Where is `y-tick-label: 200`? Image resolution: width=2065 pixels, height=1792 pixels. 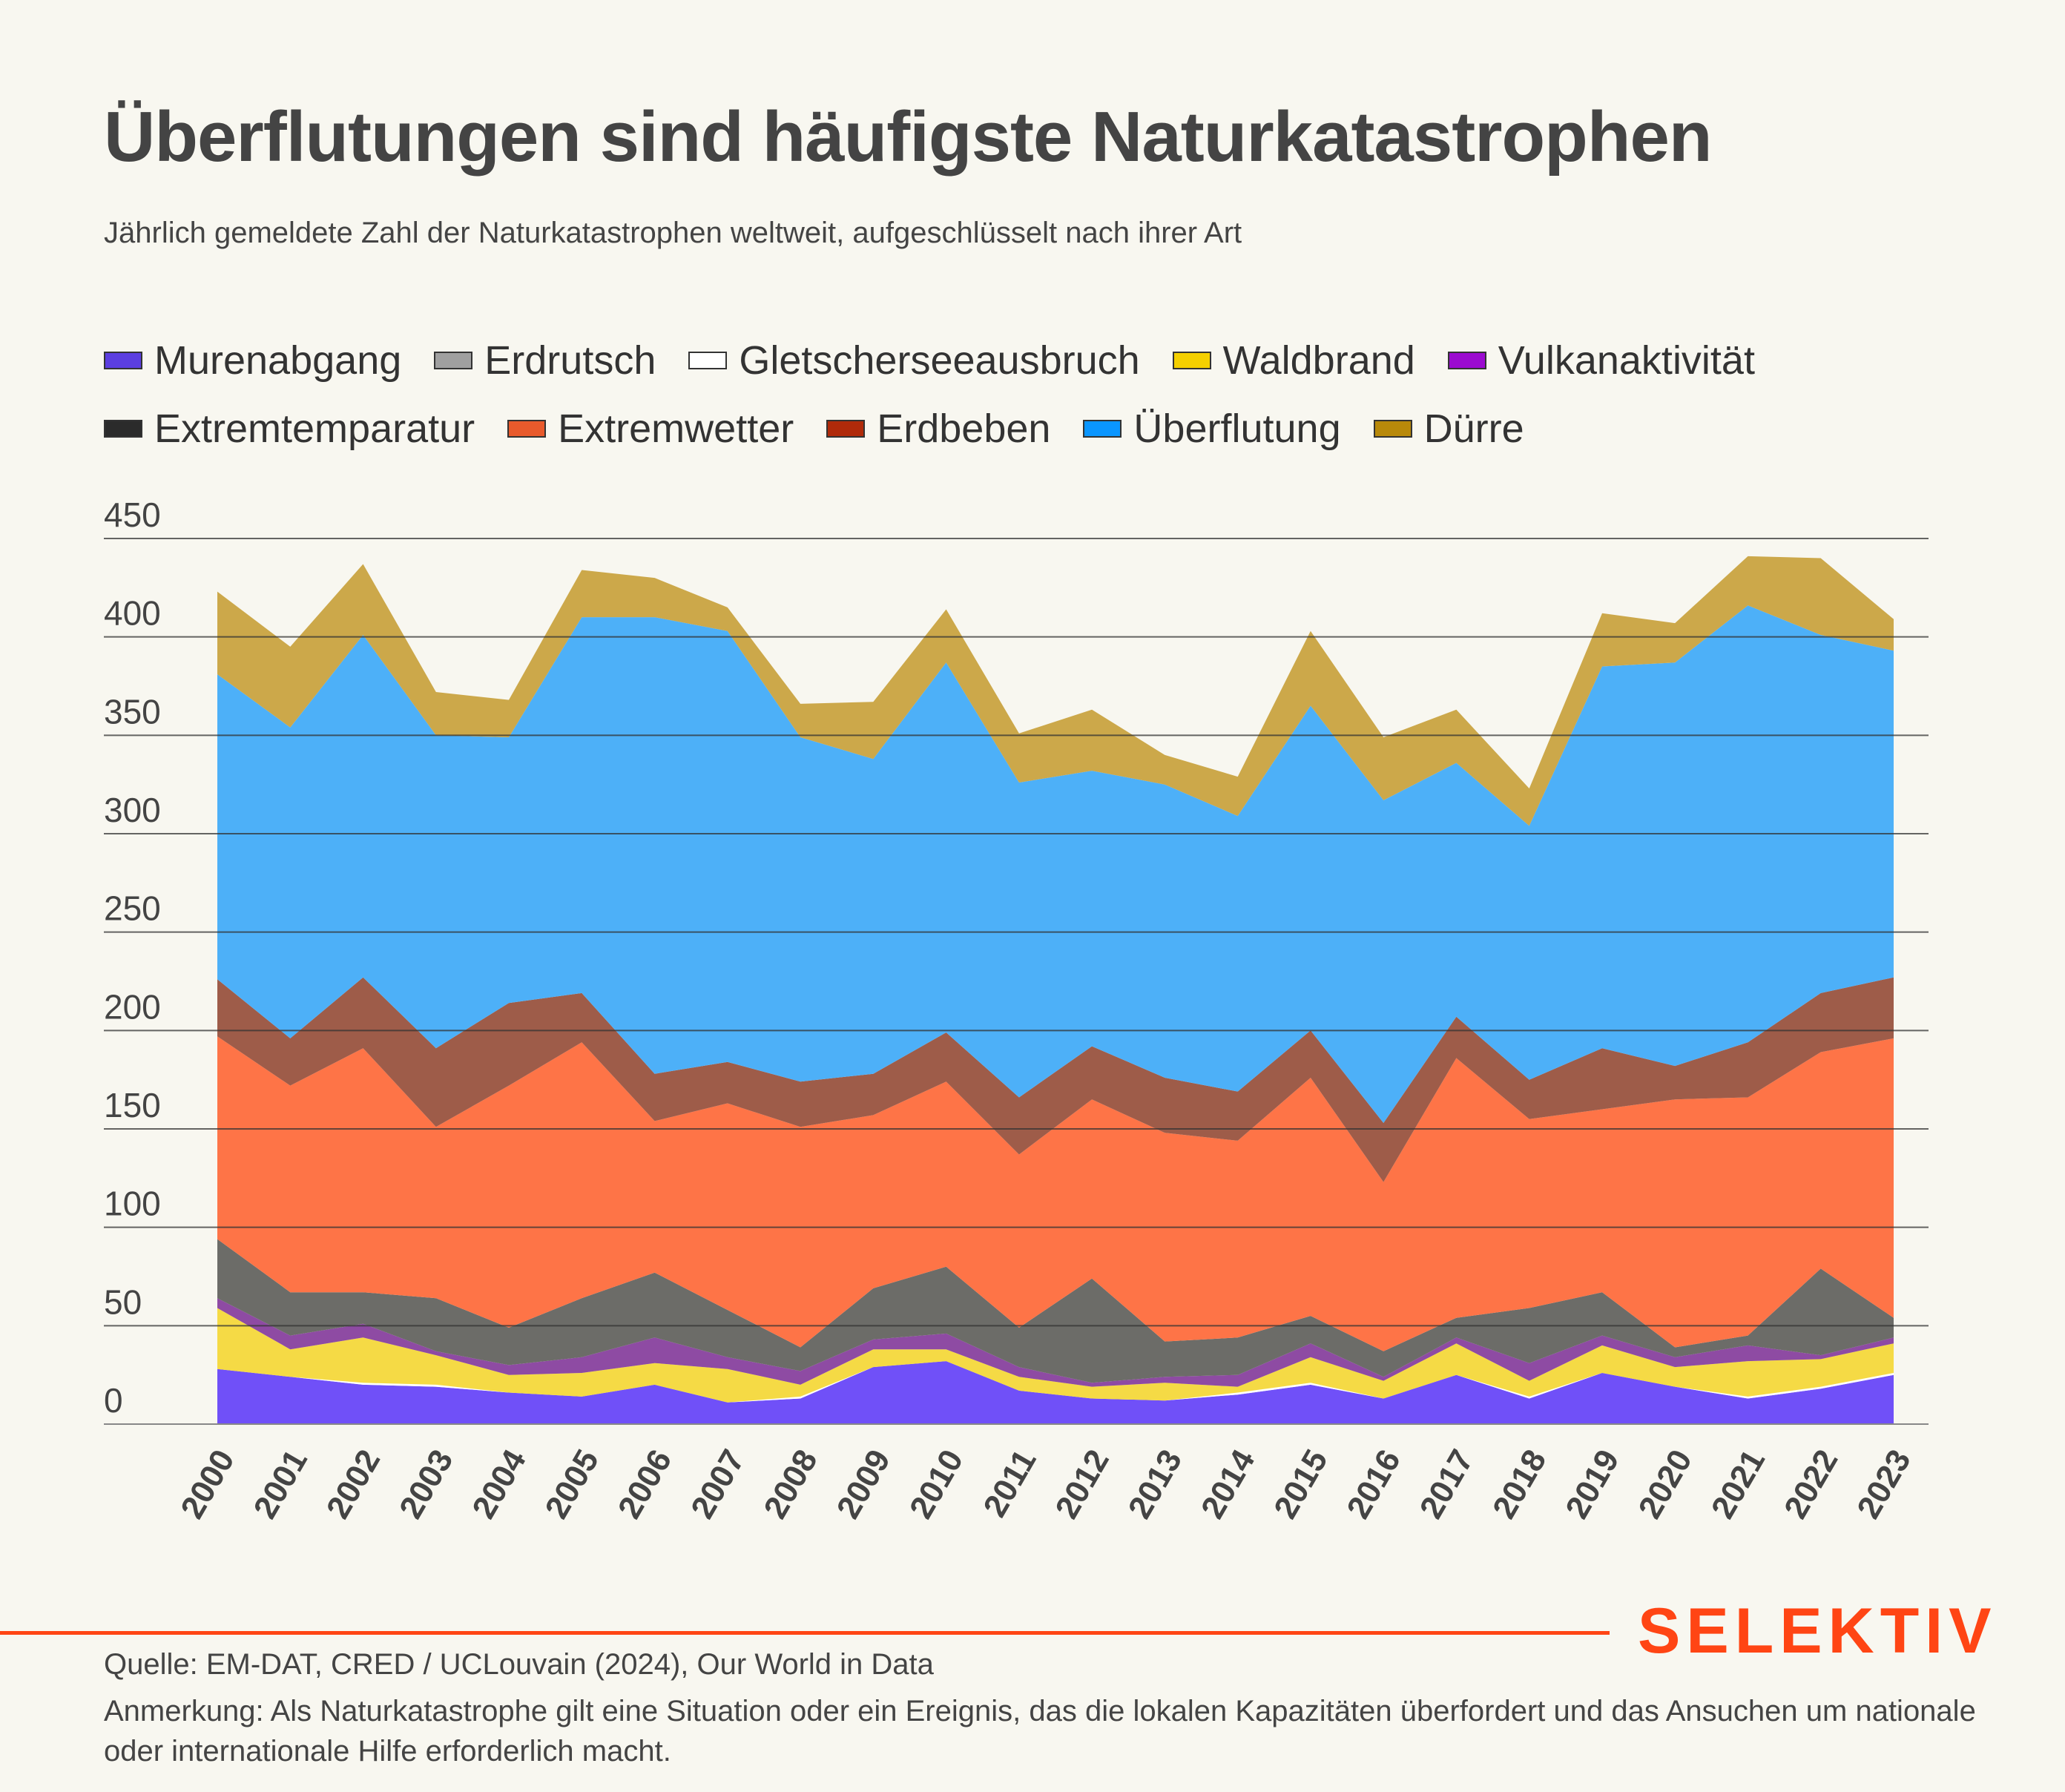
y-tick-label: 200 is located at coordinates (132, 1007).